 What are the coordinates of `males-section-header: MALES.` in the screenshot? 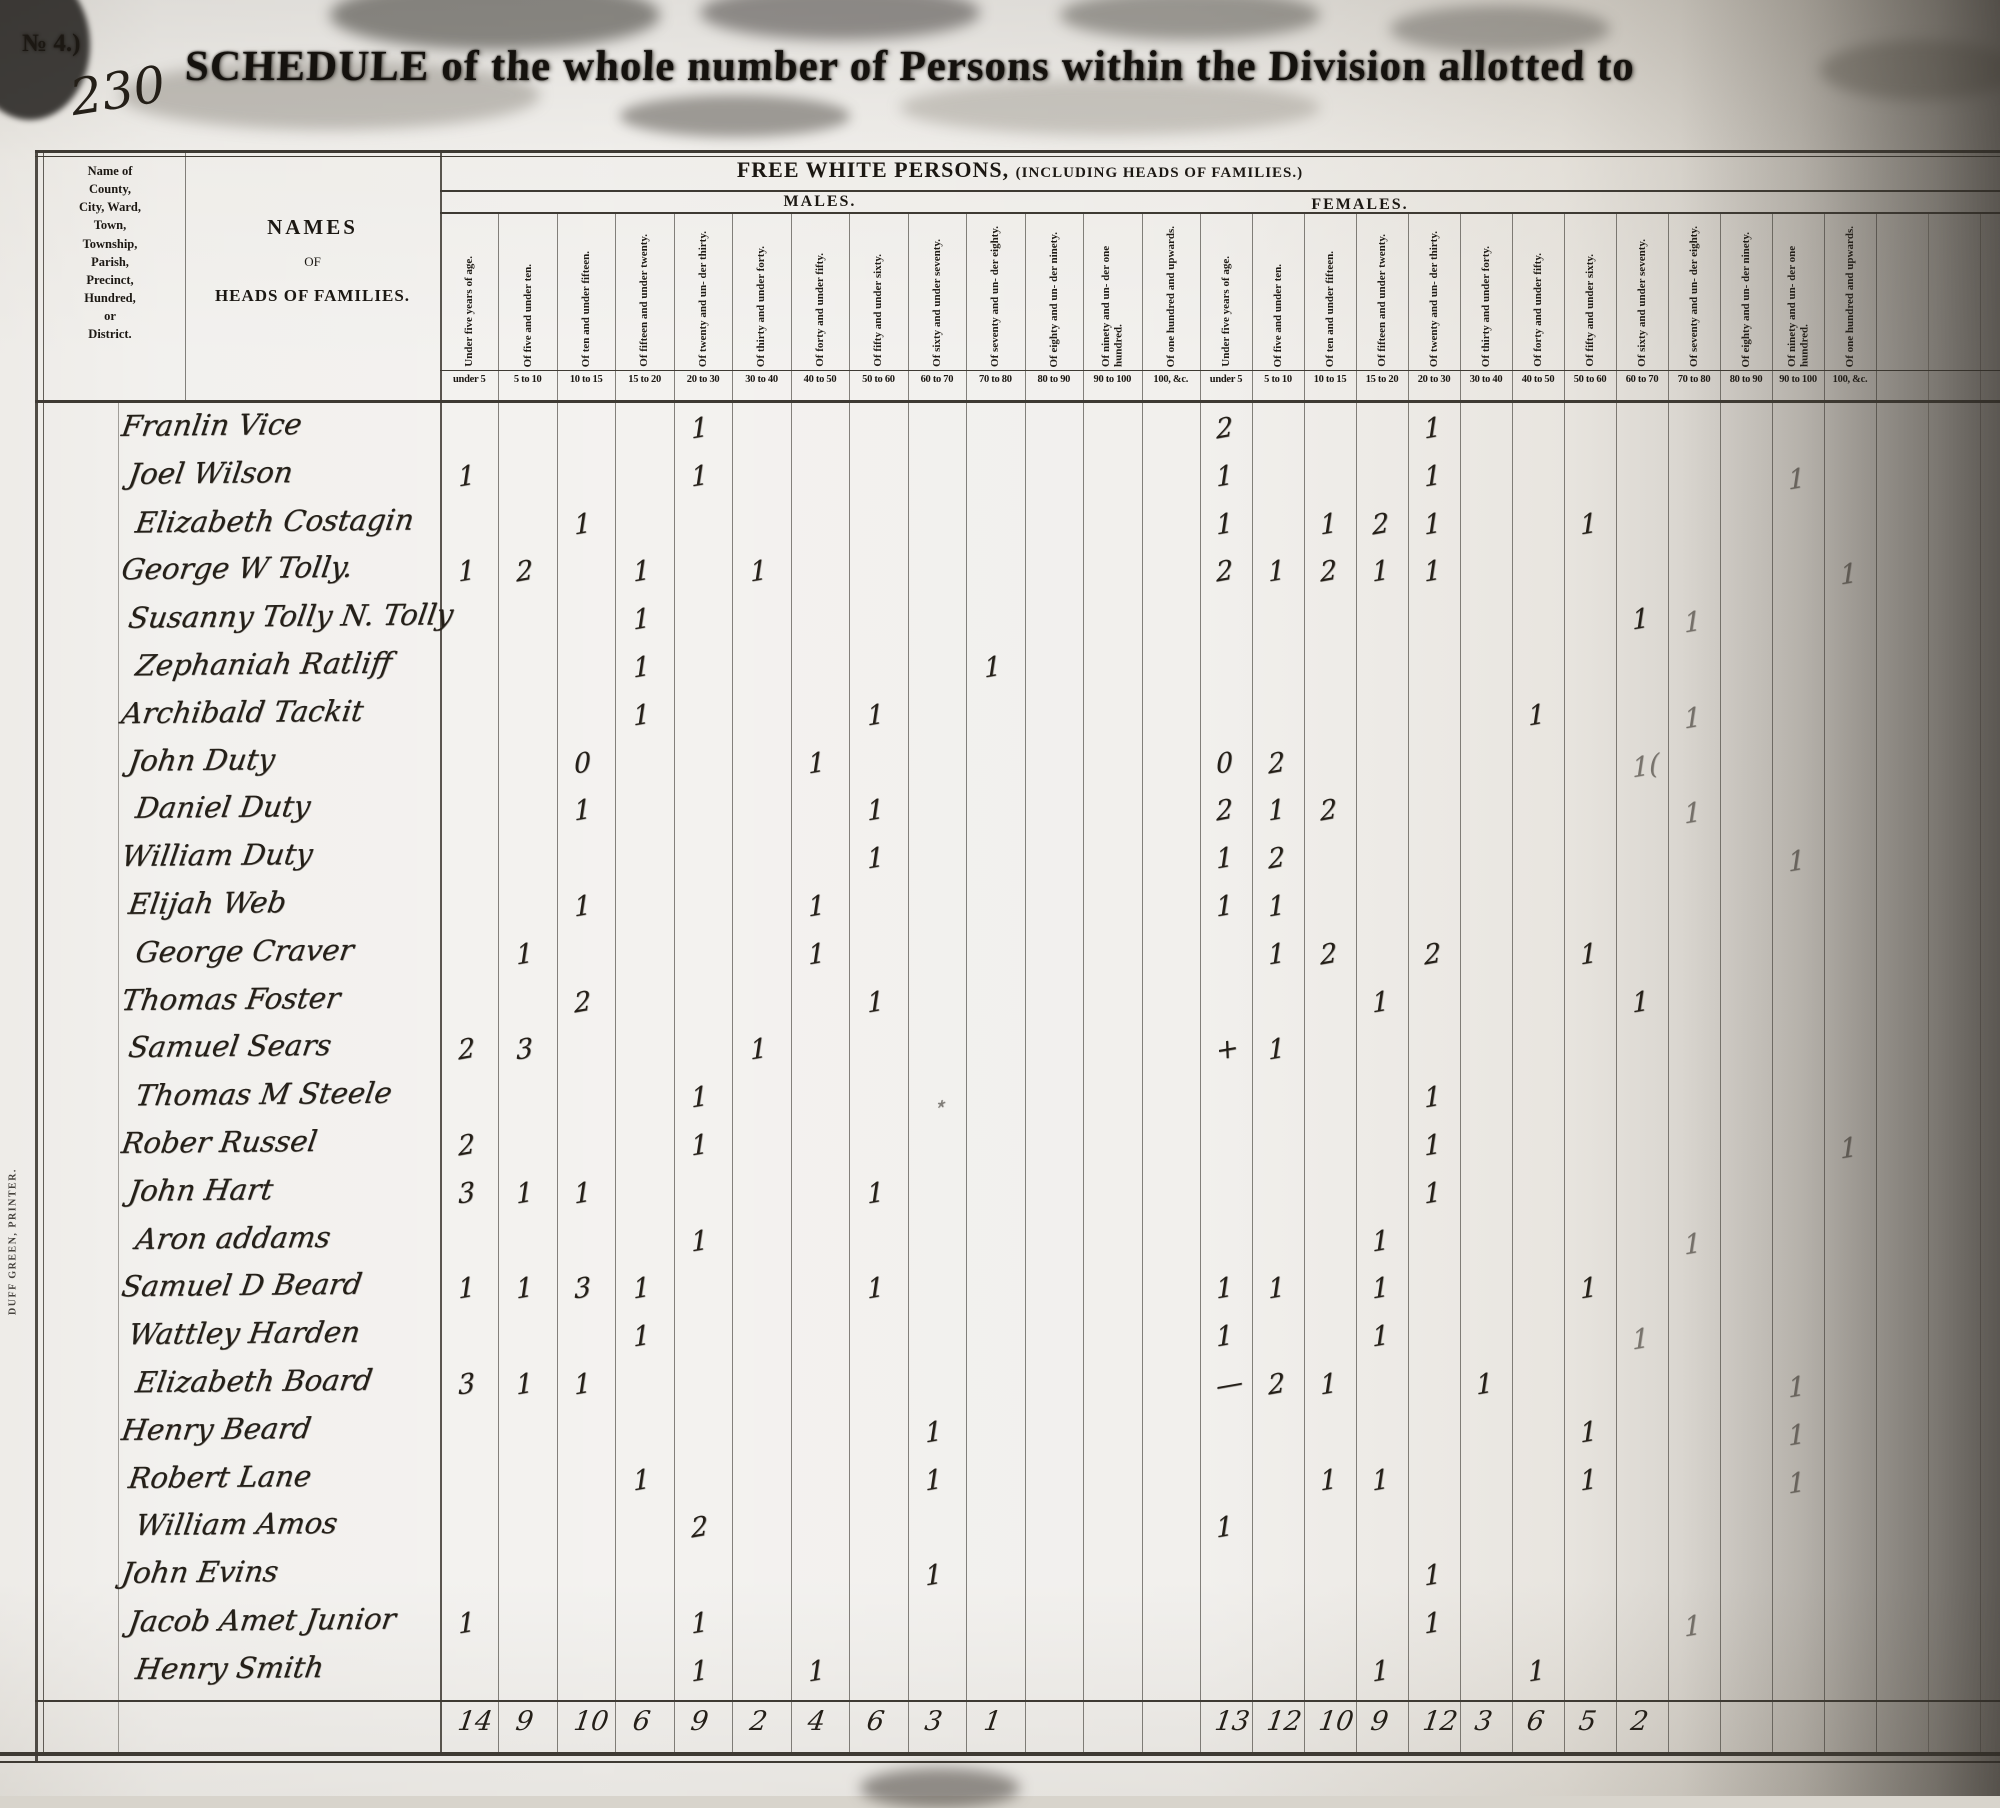 It's located at (820, 201).